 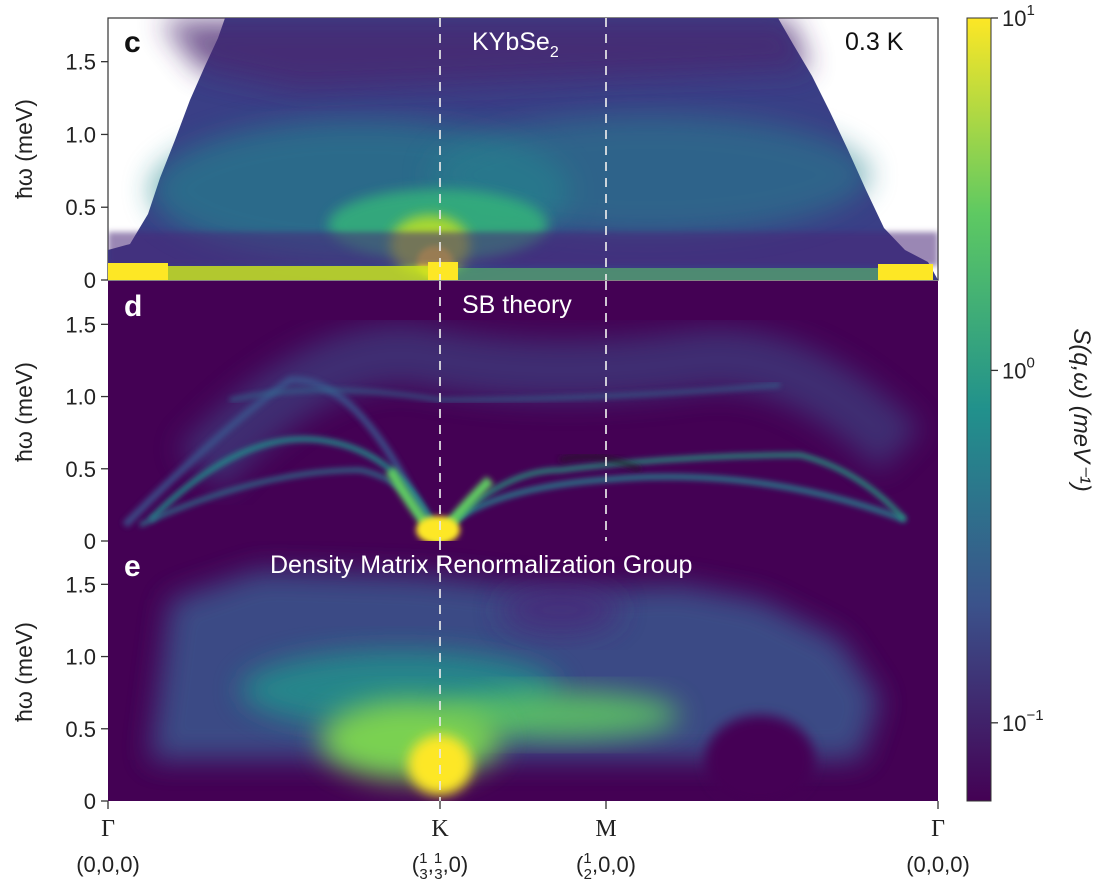 I want to click on panel-c-temperature: 0.3 K, so click(x=874, y=42).